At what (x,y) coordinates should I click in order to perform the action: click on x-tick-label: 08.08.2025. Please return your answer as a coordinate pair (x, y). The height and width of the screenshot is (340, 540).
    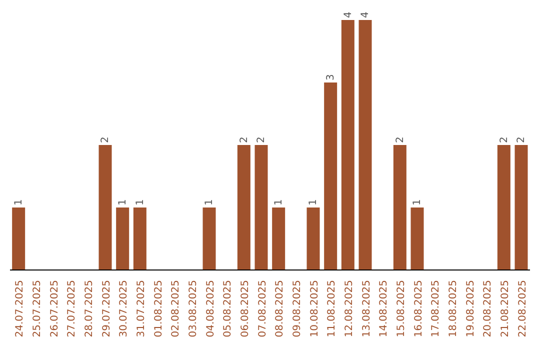
    Looking at the image, I should click on (280, 309).